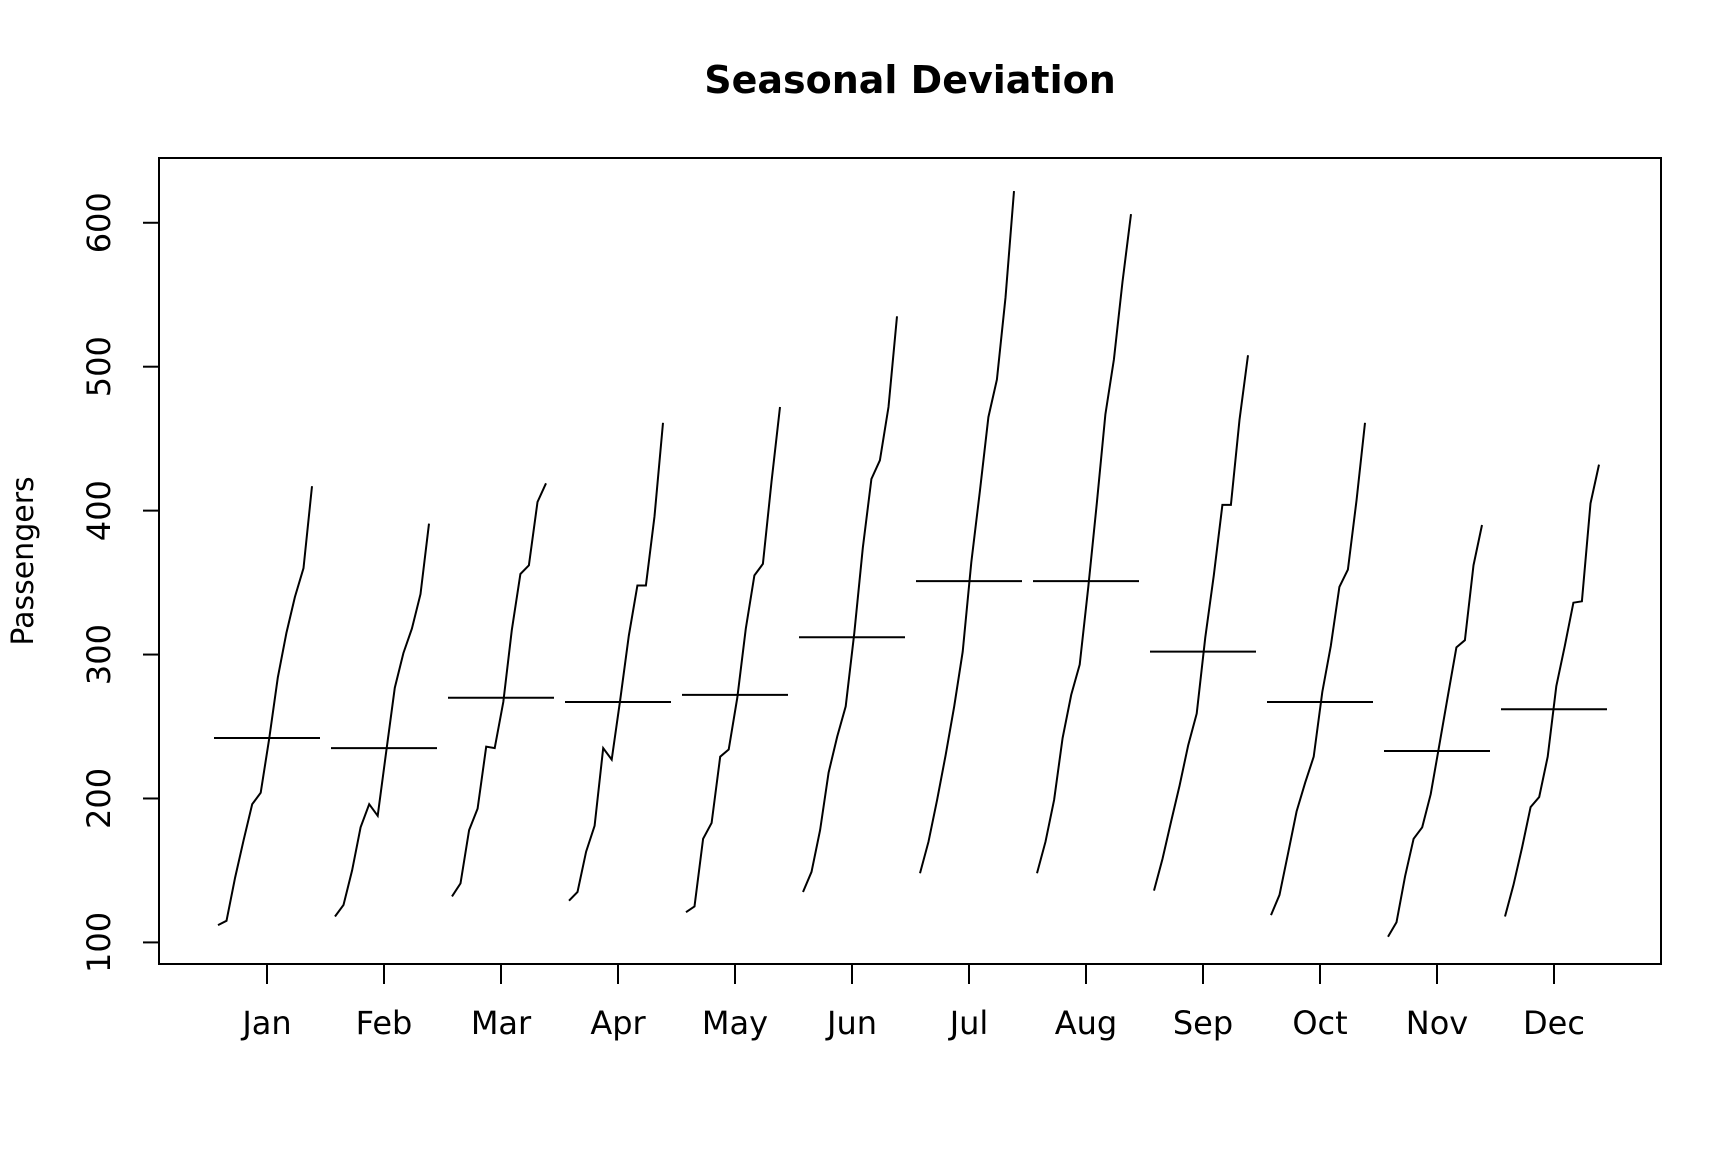 This screenshot has height=1152, width=1728. Describe the element at coordinates (1435, 731) in the screenshot. I see `series-line-nov` at that location.